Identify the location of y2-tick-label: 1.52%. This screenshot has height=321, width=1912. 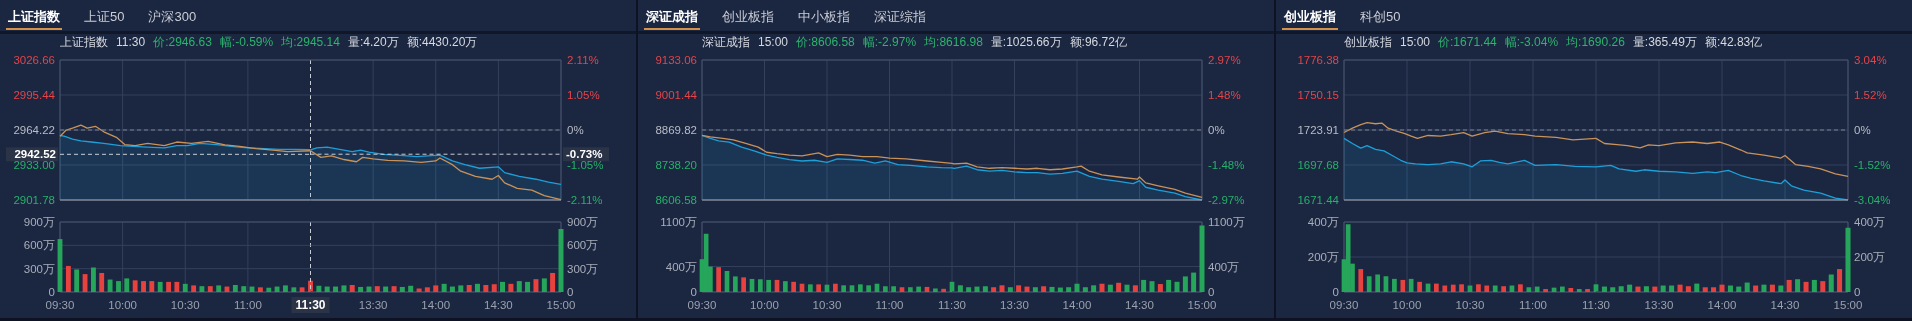
(1870, 95).